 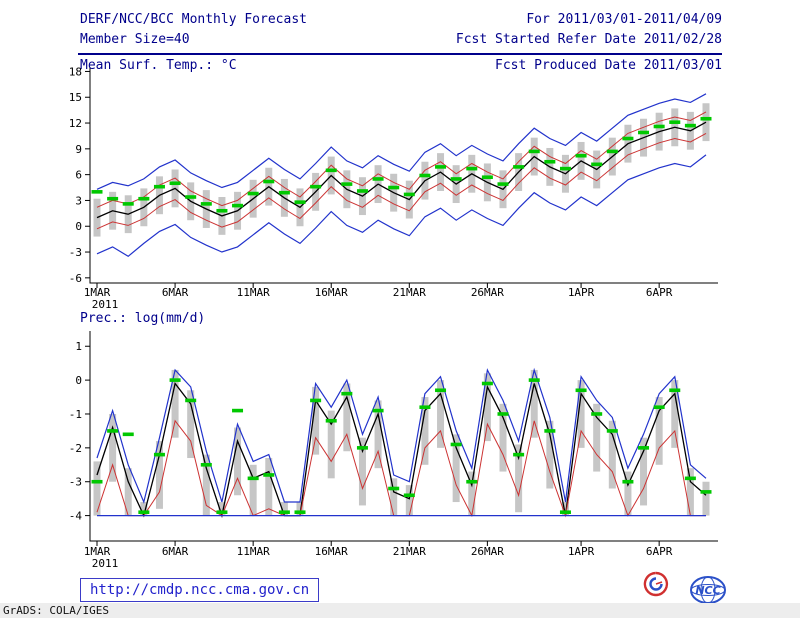 I want to click on member-size-label: Member Size=40, so click(x=135, y=39).